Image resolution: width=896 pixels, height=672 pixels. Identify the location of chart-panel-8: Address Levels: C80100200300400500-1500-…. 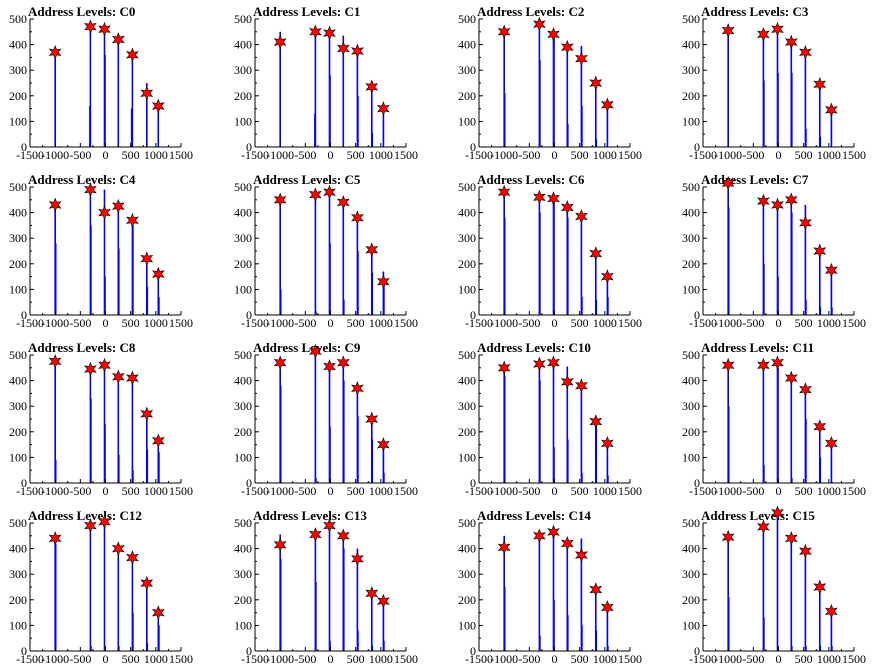
(101, 419).